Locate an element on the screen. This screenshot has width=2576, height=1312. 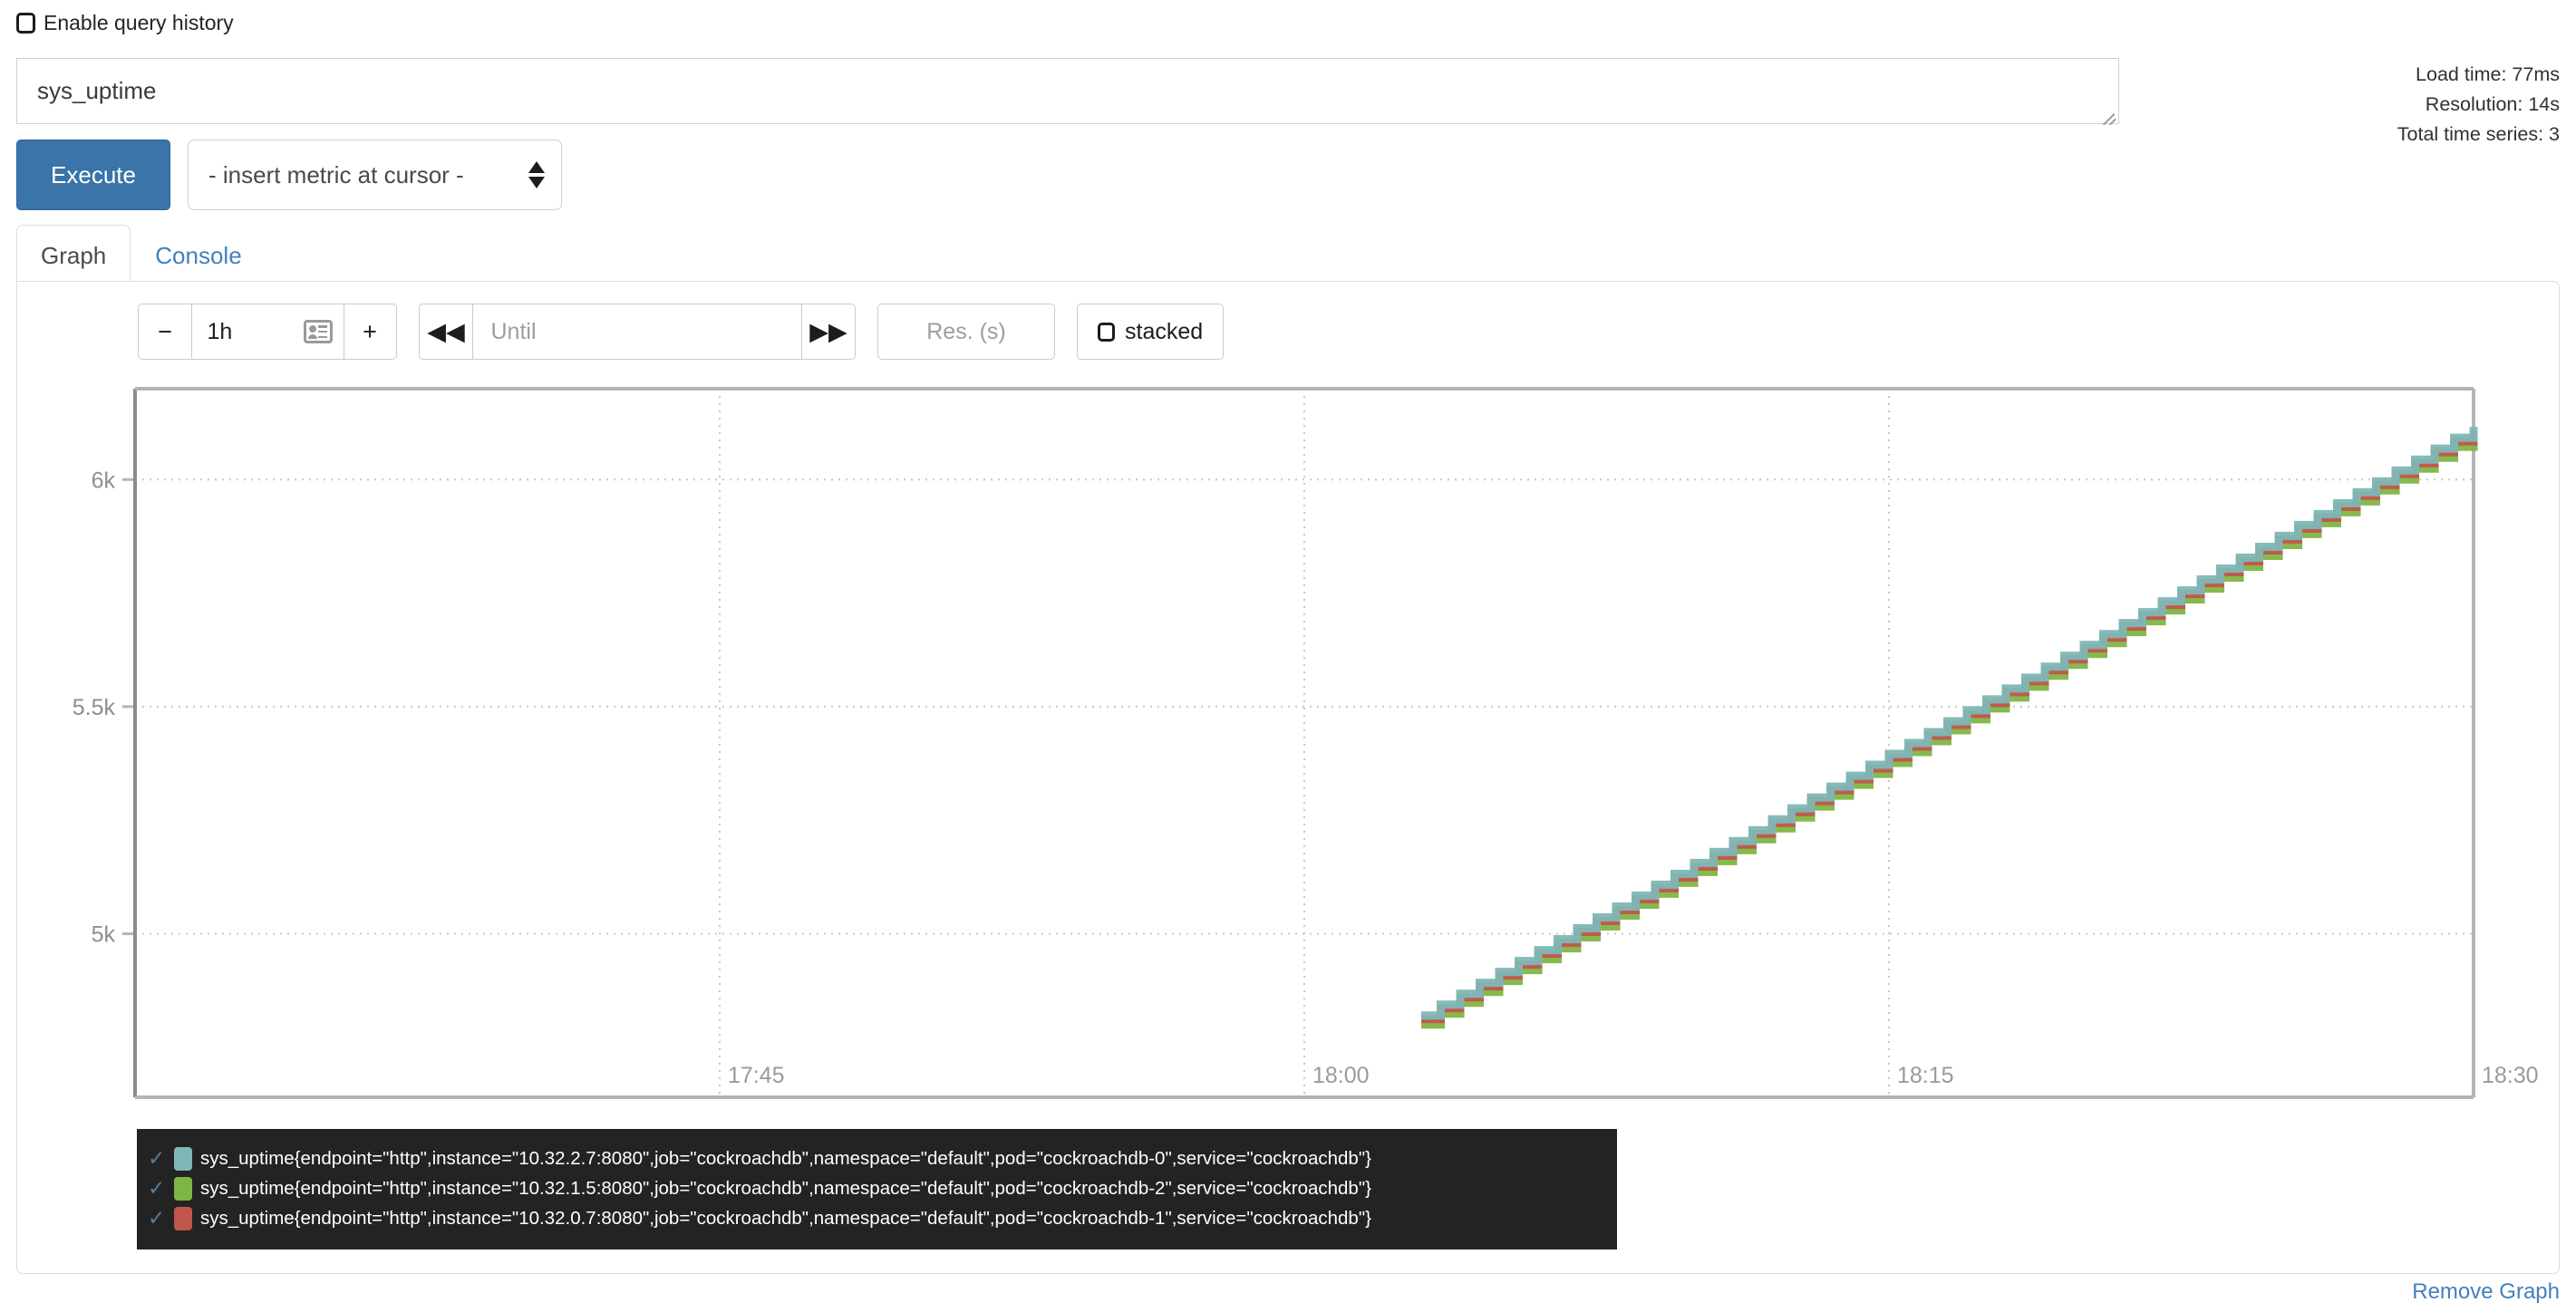
svg-text: 5.5k is located at coordinates (94, 707).